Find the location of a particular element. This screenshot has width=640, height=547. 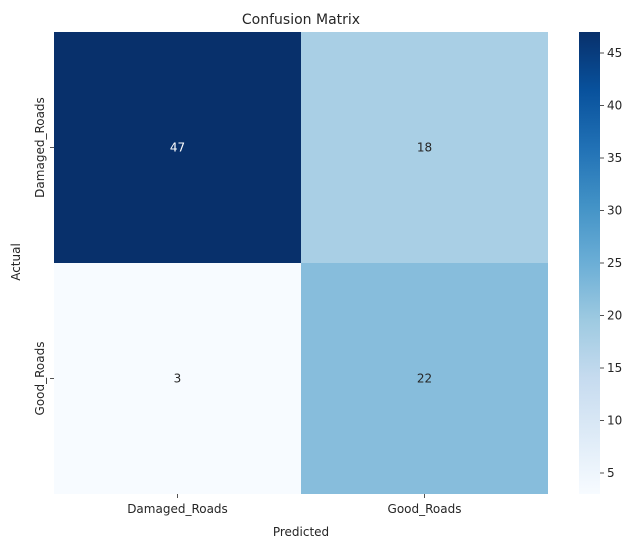

colorbar-tick-label-2: 15 is located at coordinates (614, 368).